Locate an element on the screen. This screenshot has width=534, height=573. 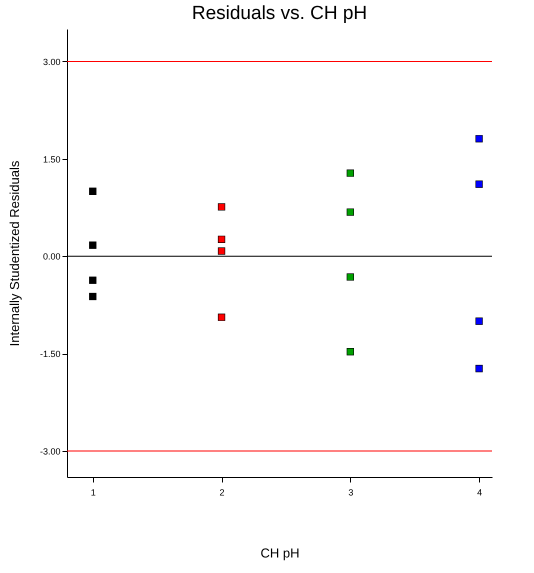
y-tick-label: 1.50 is located at coordinates (51, 159).